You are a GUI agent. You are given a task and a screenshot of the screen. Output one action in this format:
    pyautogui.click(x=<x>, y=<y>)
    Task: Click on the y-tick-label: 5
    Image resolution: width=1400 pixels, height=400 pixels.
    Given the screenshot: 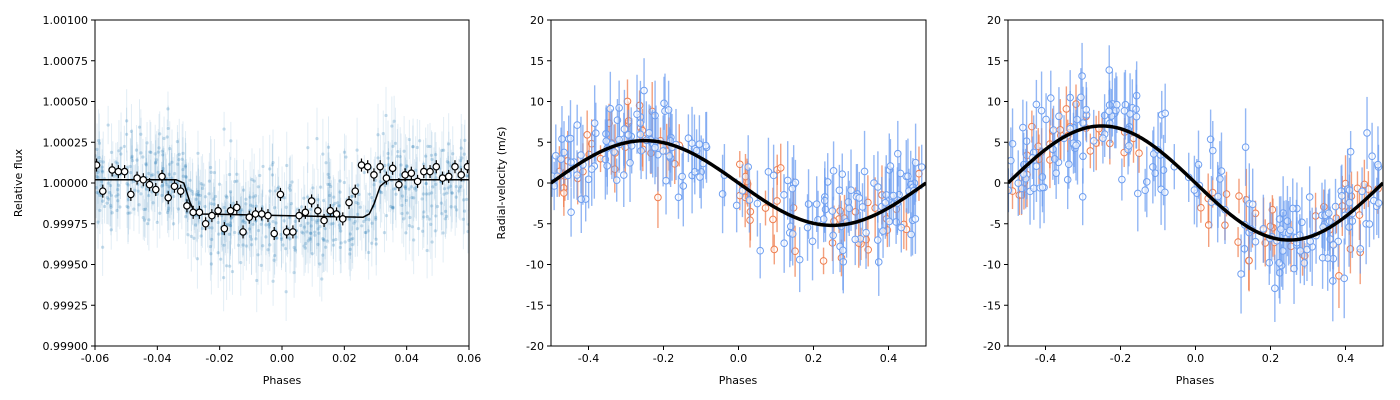 What is the action you would take?
    pyautogui.click(x=540, y=142)
    